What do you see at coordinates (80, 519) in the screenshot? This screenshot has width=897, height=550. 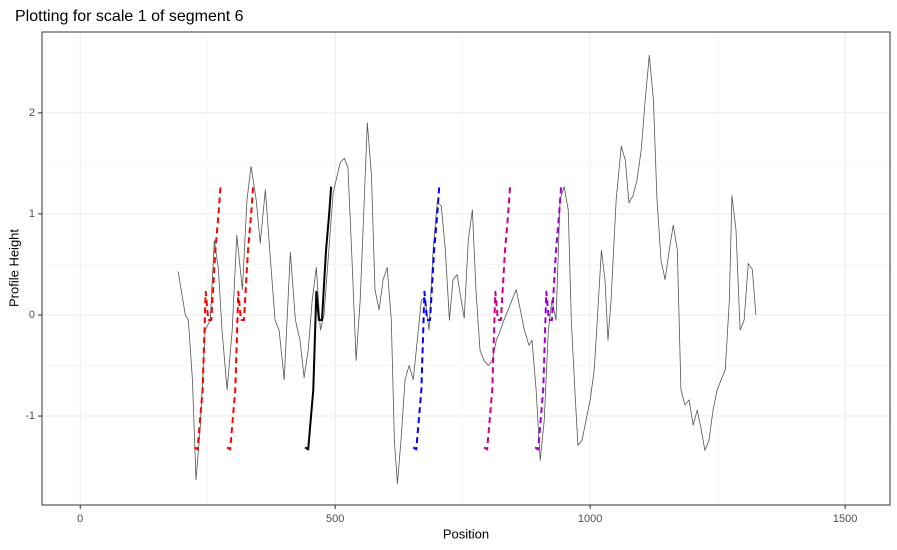 I see `x-tick-label: 0` at bounding box center [80, 519].